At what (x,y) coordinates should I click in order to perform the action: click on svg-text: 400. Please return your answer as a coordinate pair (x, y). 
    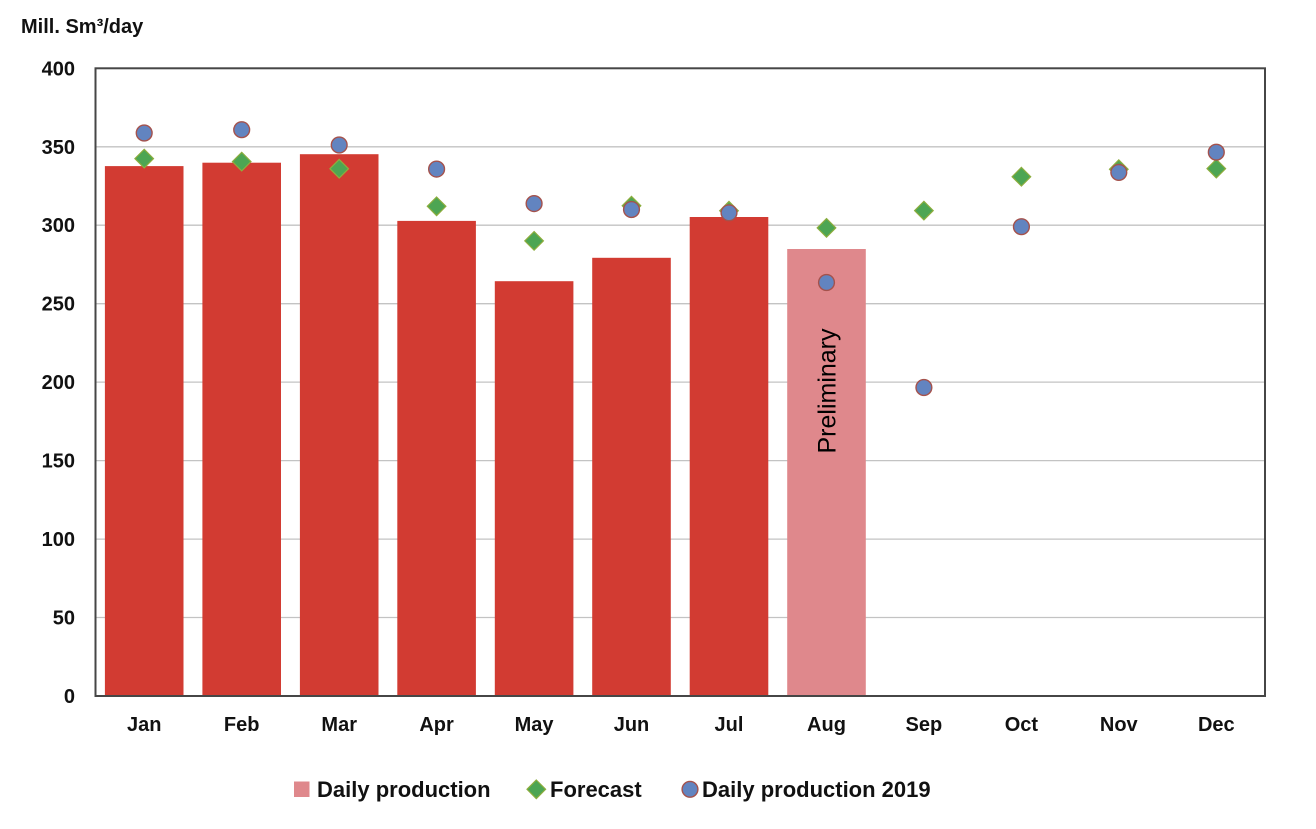
    Looking at the image, I should click on (58, 69).